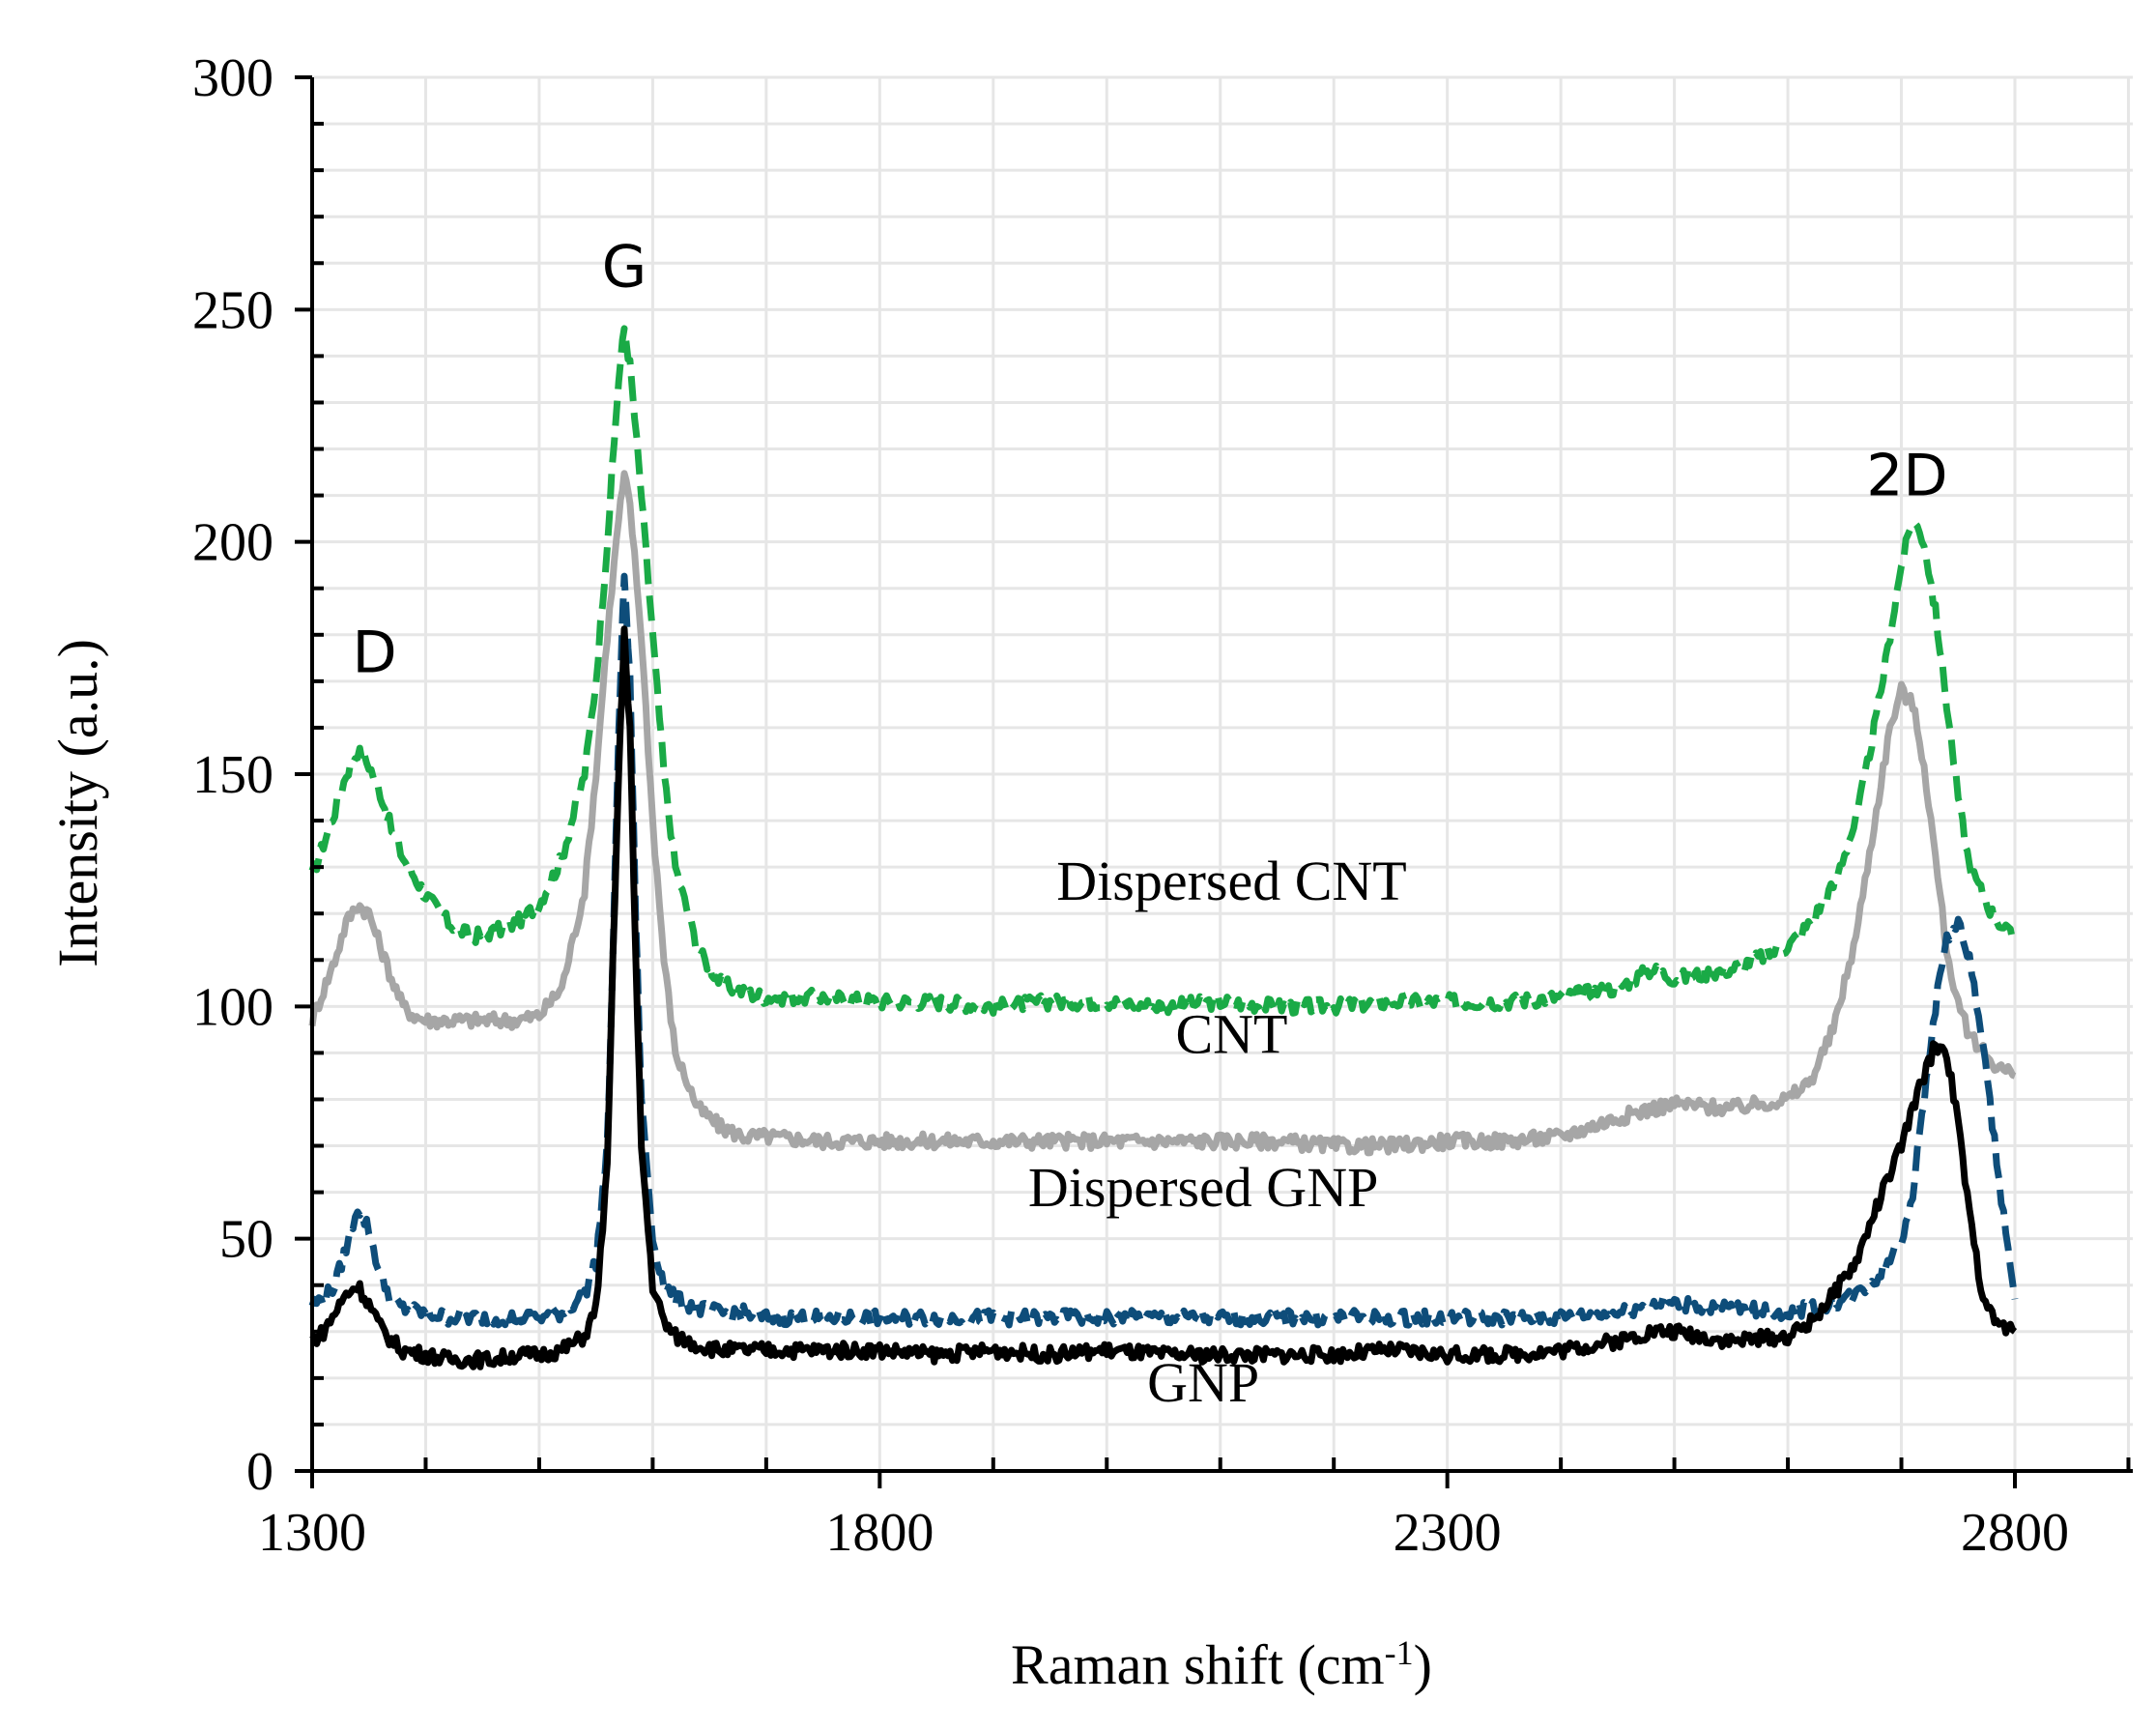 This screenshot has height=1730, width=2156. Describe the element at coordinates (1906, 477) in the screenshot. I see `peak-label-2d: 2D` at that location.